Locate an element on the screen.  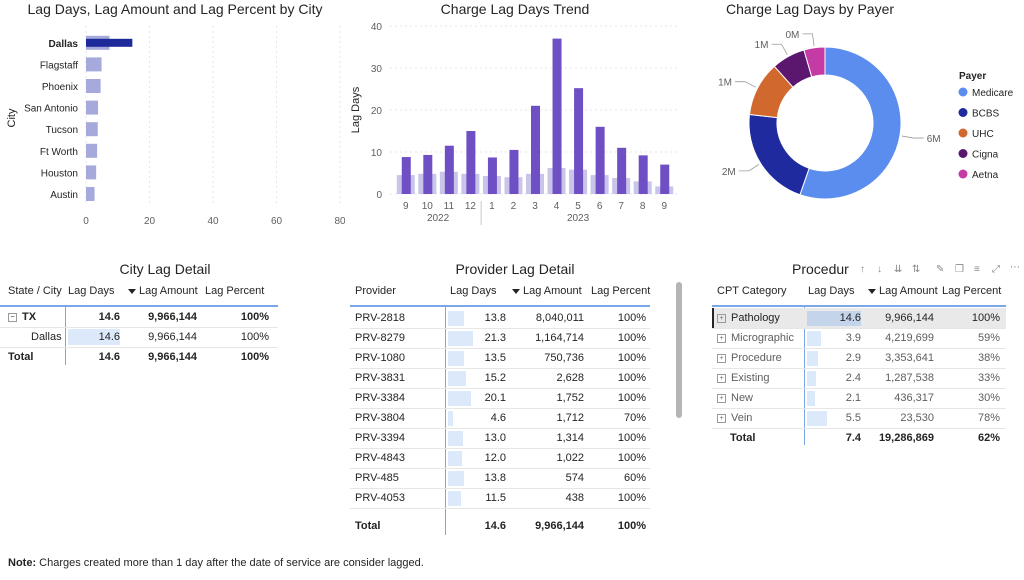
table-row: + Pathology is located at coordinates (748, 318).